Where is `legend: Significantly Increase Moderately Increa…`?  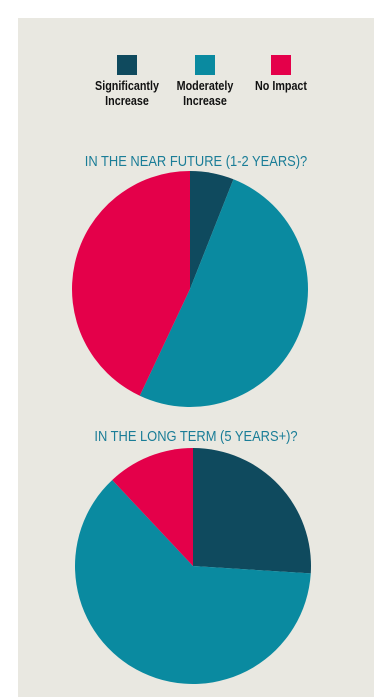
legend: Significantly Increase Moderately Increa… is located at coordinates (196, 95).